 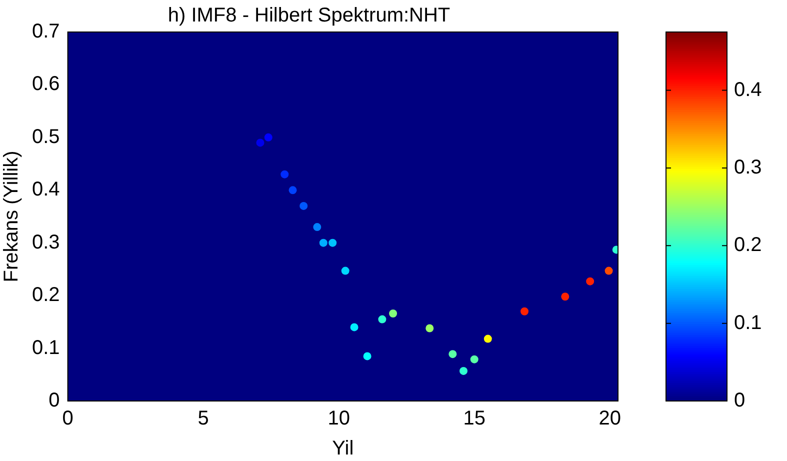 I want to click on y-tick-label: 0.7, so click(x=46, y=31).